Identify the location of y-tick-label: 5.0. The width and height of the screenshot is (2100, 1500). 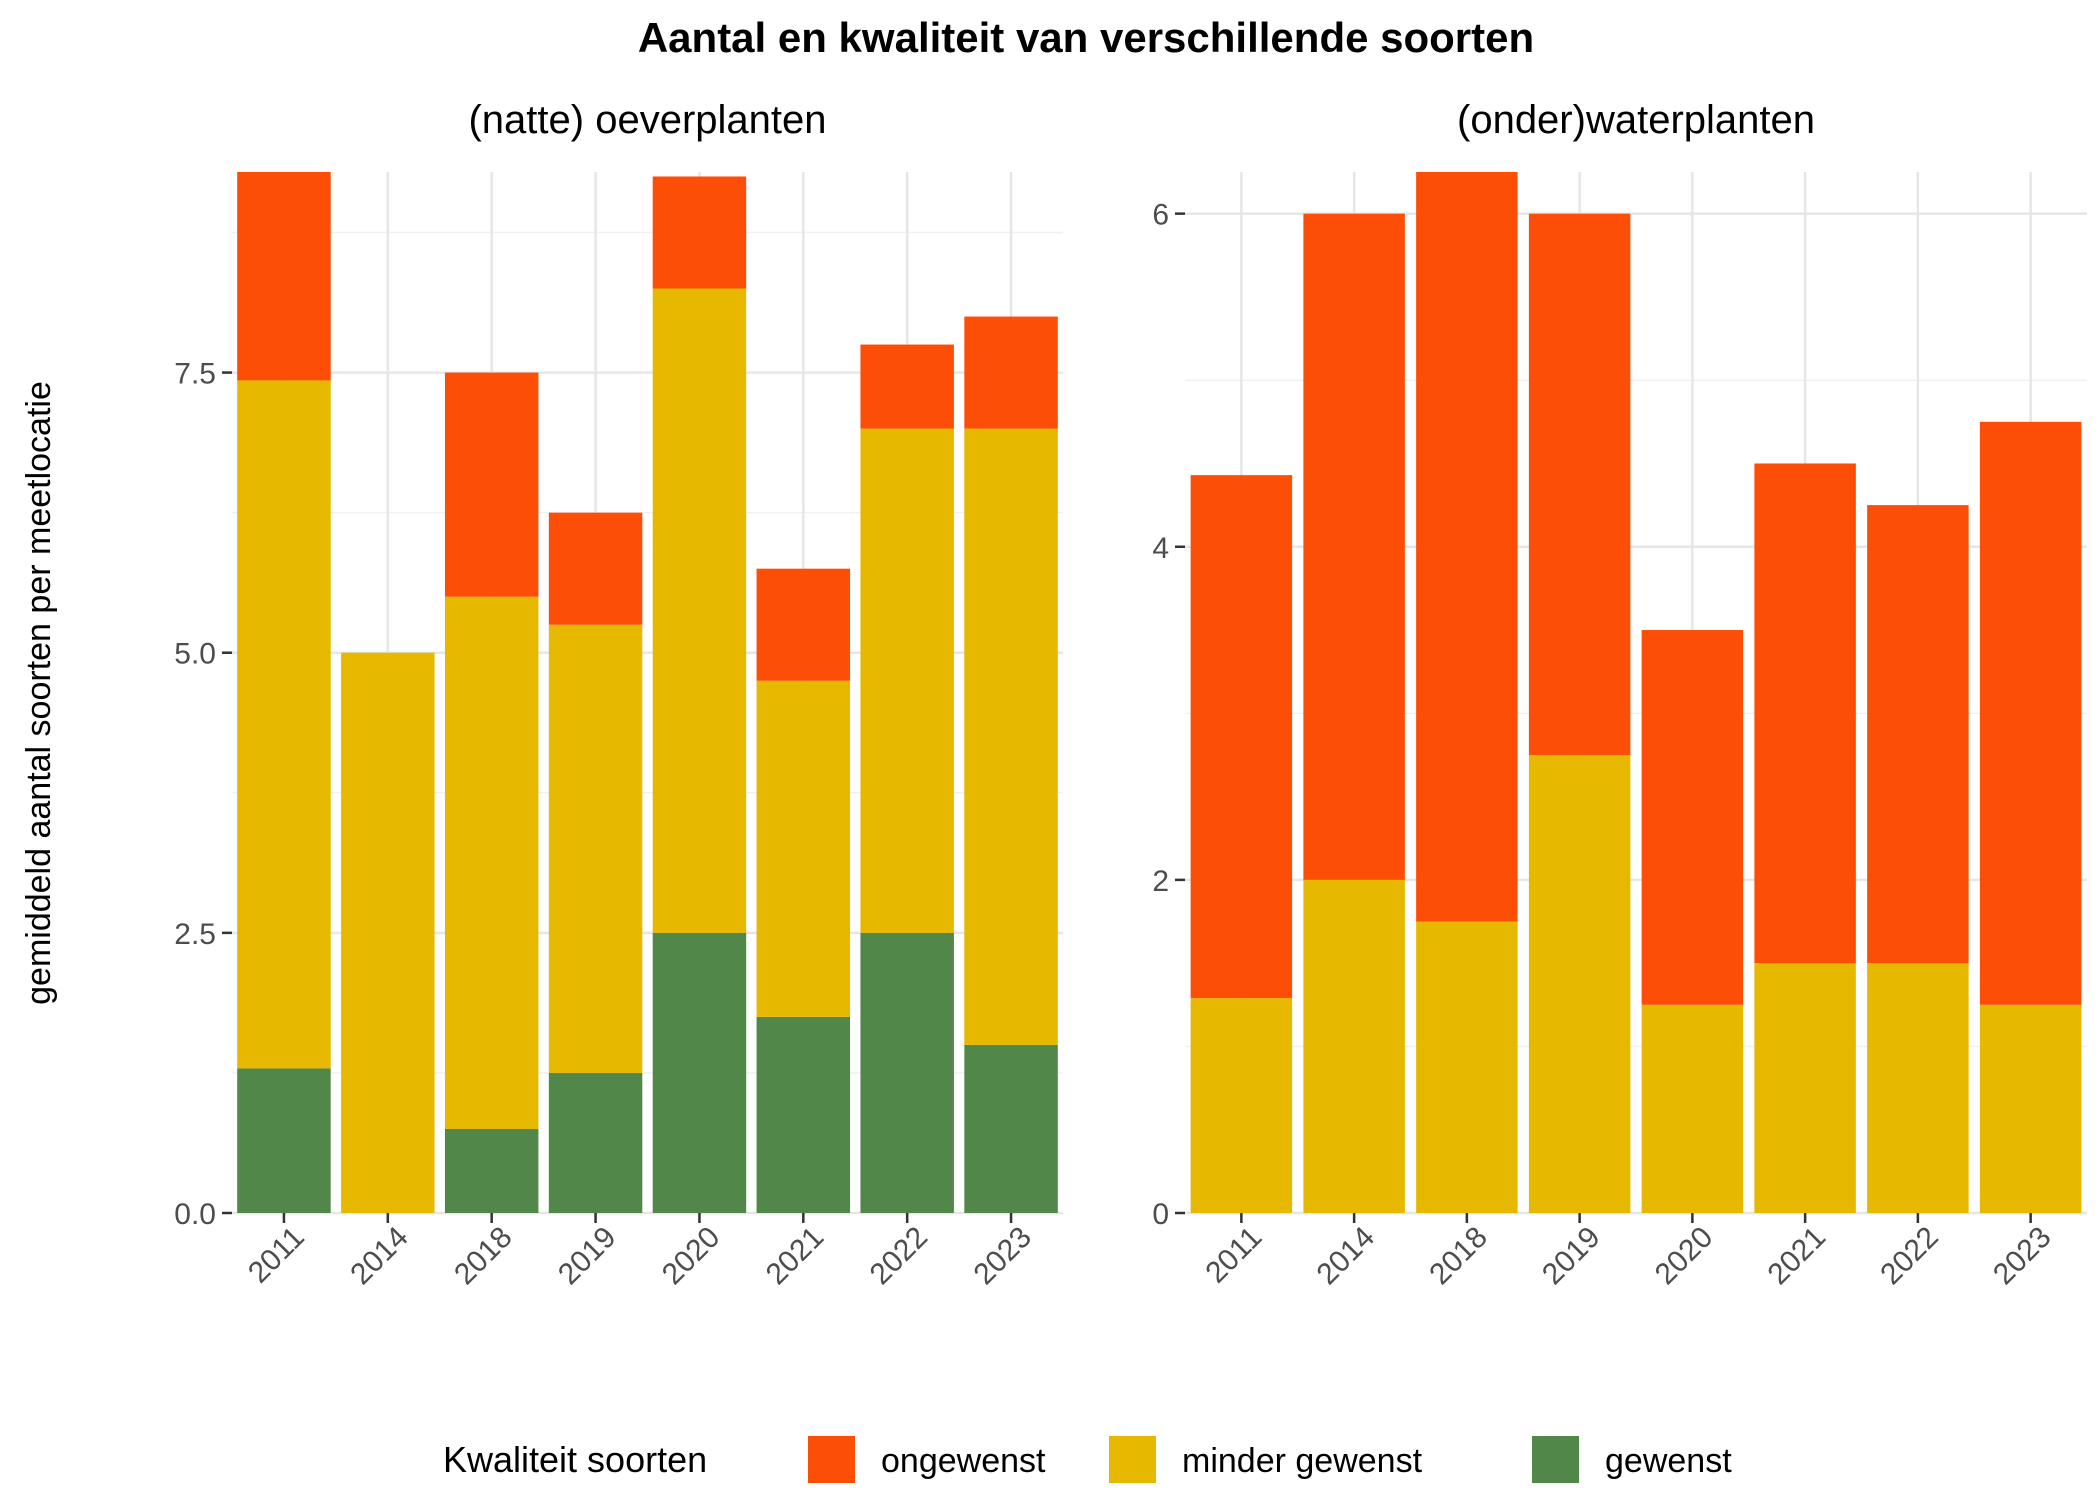
(195, 654).